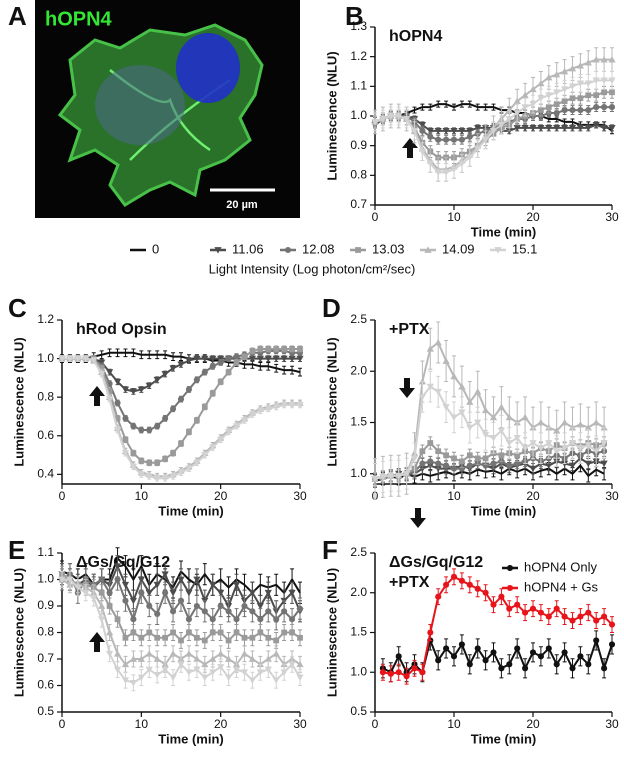 This screenshot has width=624, height=775. Describe the element at coordinates (312, 268) in the screenshot. I see `legend-title: Light Intensity (Log photon/cm²/sec)` at that location.